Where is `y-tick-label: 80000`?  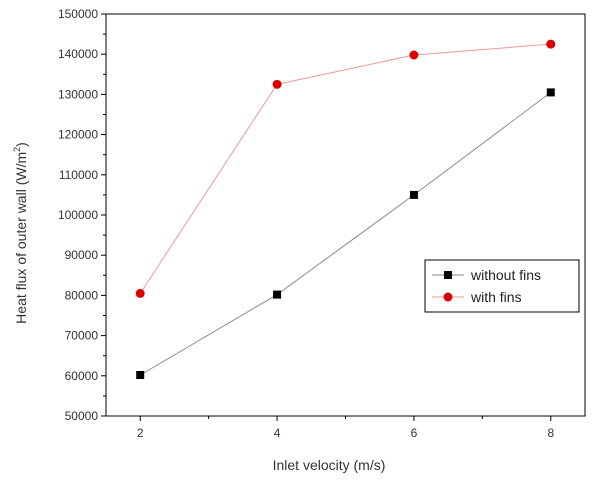
y-tick-label: 80000 is located at coordinates (82, 295).